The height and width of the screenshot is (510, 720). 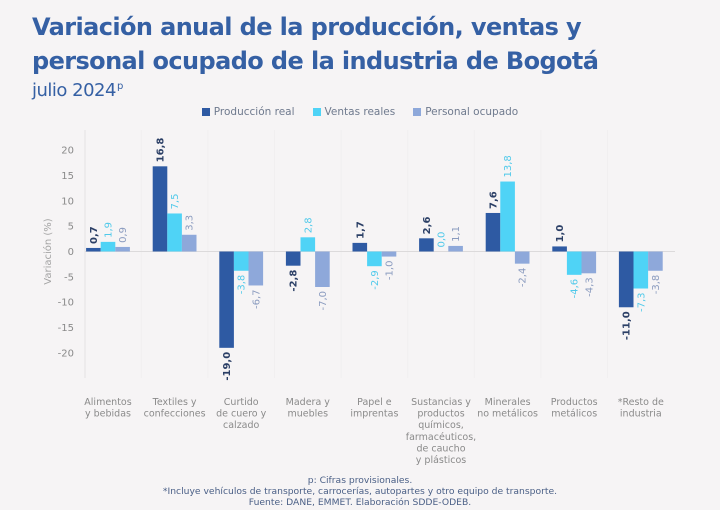 What do you see at coordinates (256, 299) in the screenshot?
I see `data-label: -6,7` at bounding box center [256, 299].